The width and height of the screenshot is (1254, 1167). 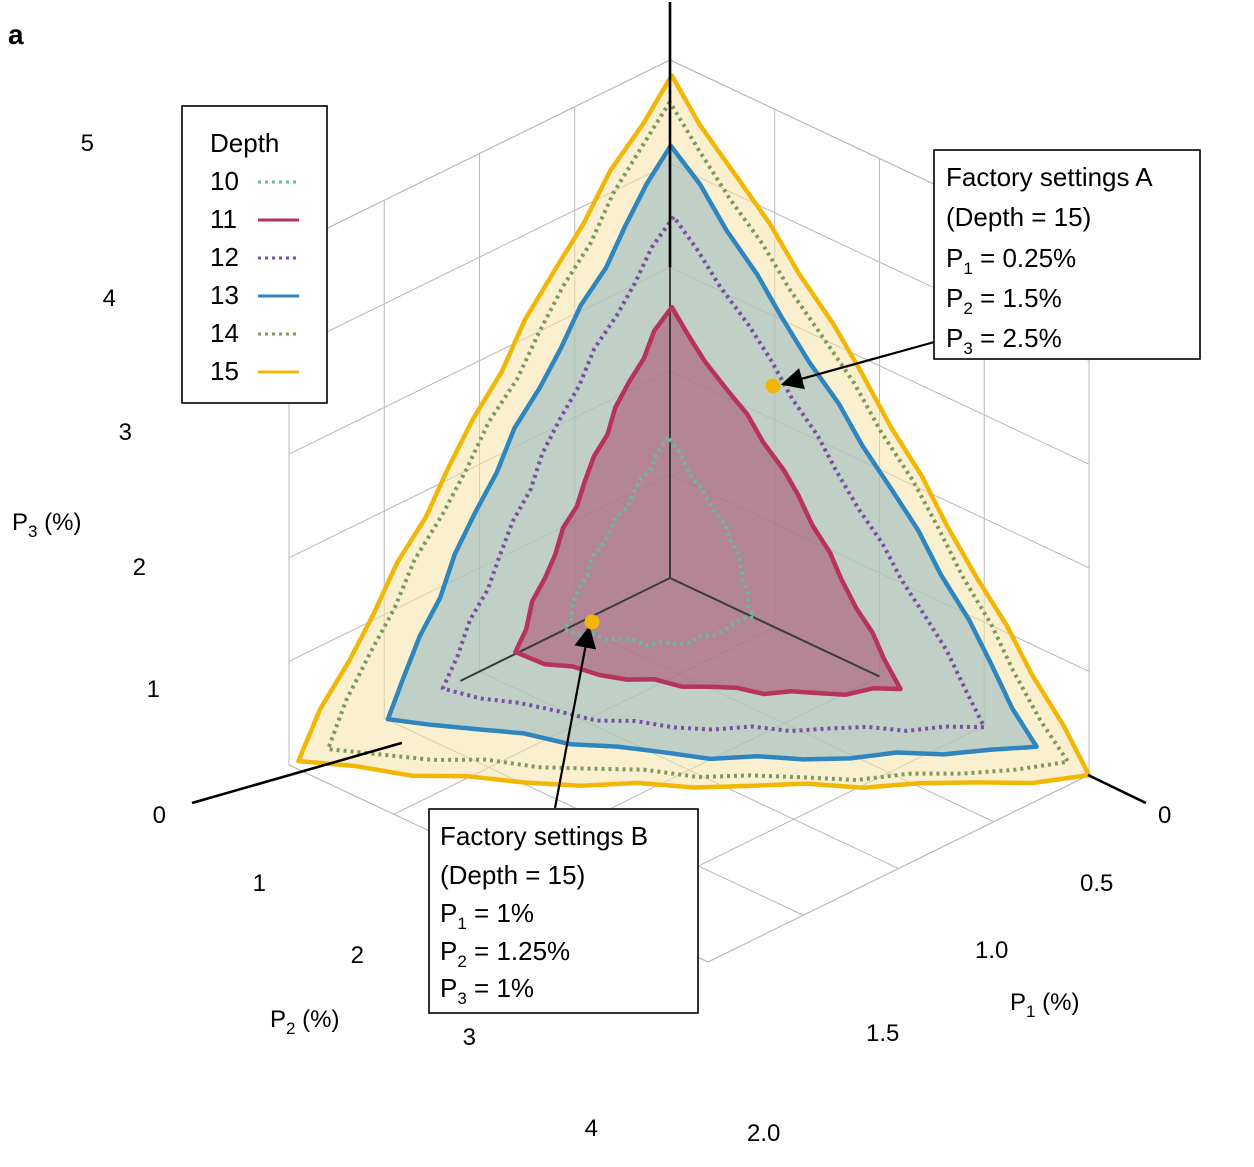 What do you see at coordinates (479, 153) in the screenshot?
I see `wall-top-left` at bounding box center [479, 153].